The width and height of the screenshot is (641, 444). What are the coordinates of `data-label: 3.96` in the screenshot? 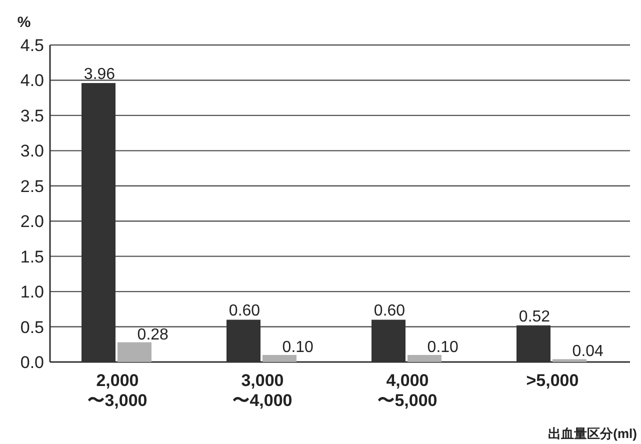 It's located at (100, 75).